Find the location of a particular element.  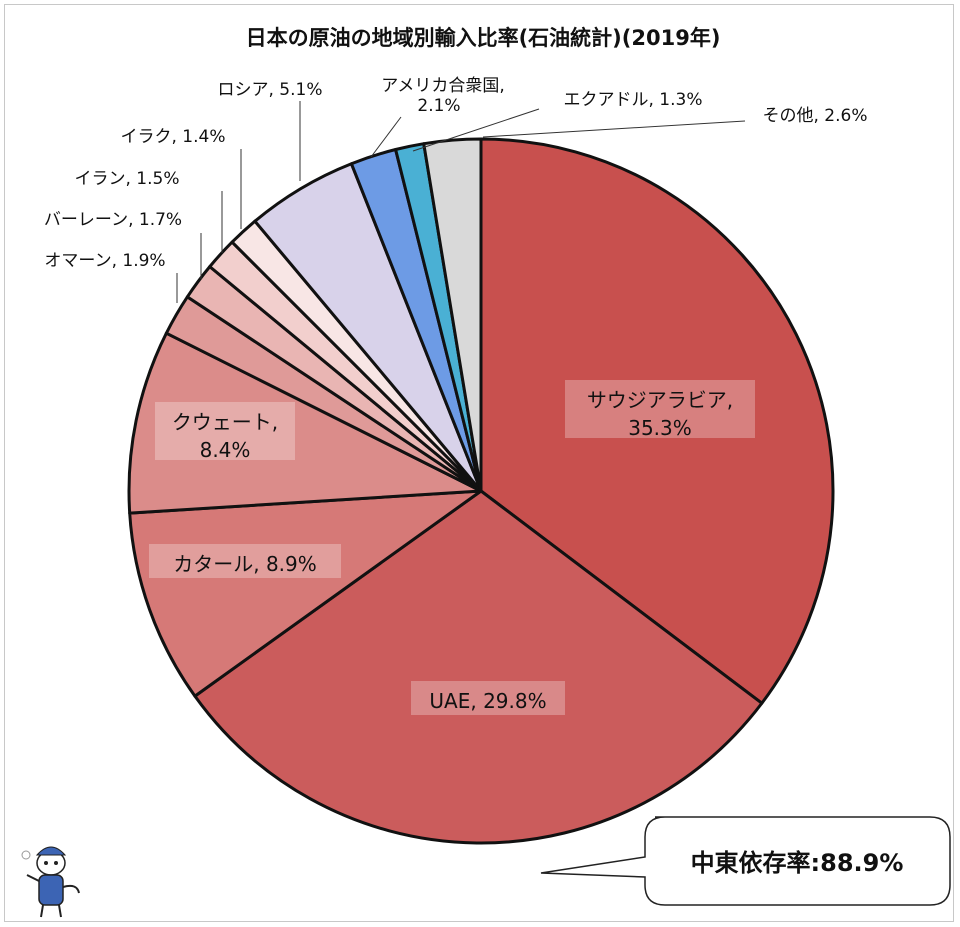

slice-label-1: サウジアラビア, 35.3% is located at coordinates (660, 410).